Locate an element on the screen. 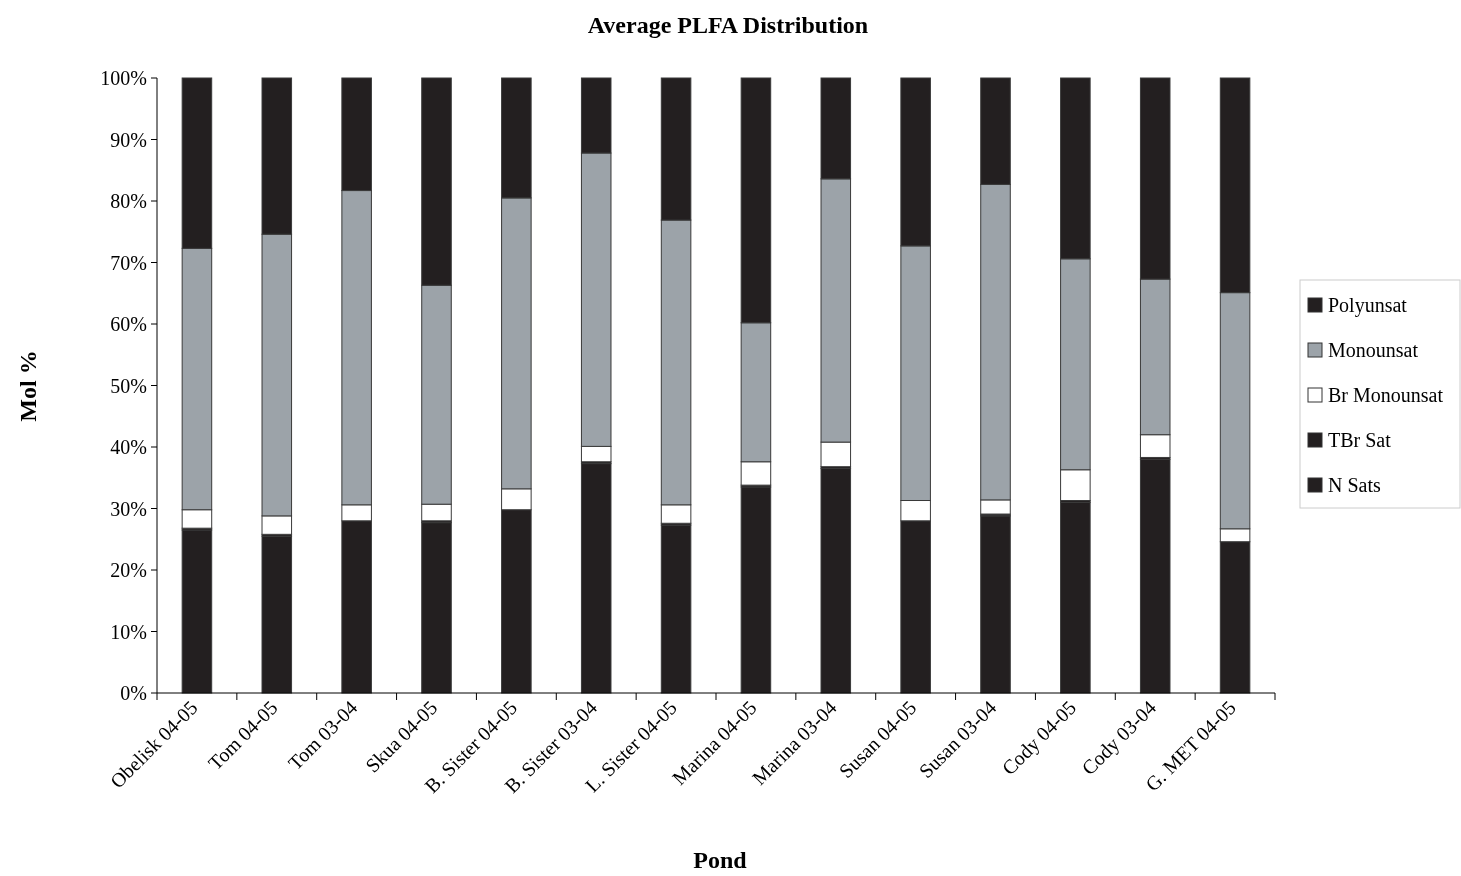 The height and width of the screenshot is (876, 1461). y-tick-label: 0% is located at coordinates (133, 693).